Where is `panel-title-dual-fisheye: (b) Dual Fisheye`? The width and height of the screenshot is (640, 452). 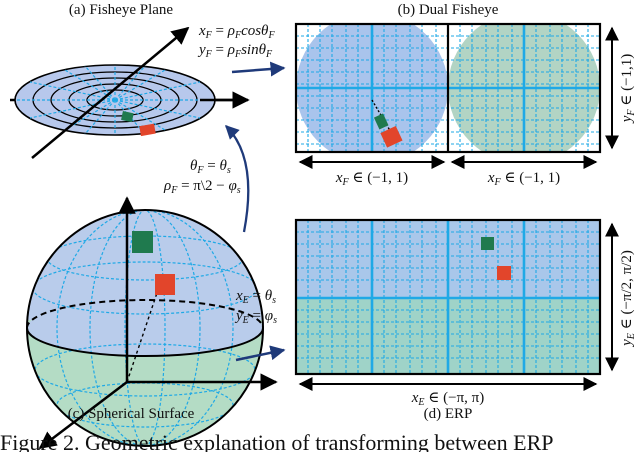 panel-title-dual-fisheye: (b) Dual Fisheye is located at coordinates (448, 10).